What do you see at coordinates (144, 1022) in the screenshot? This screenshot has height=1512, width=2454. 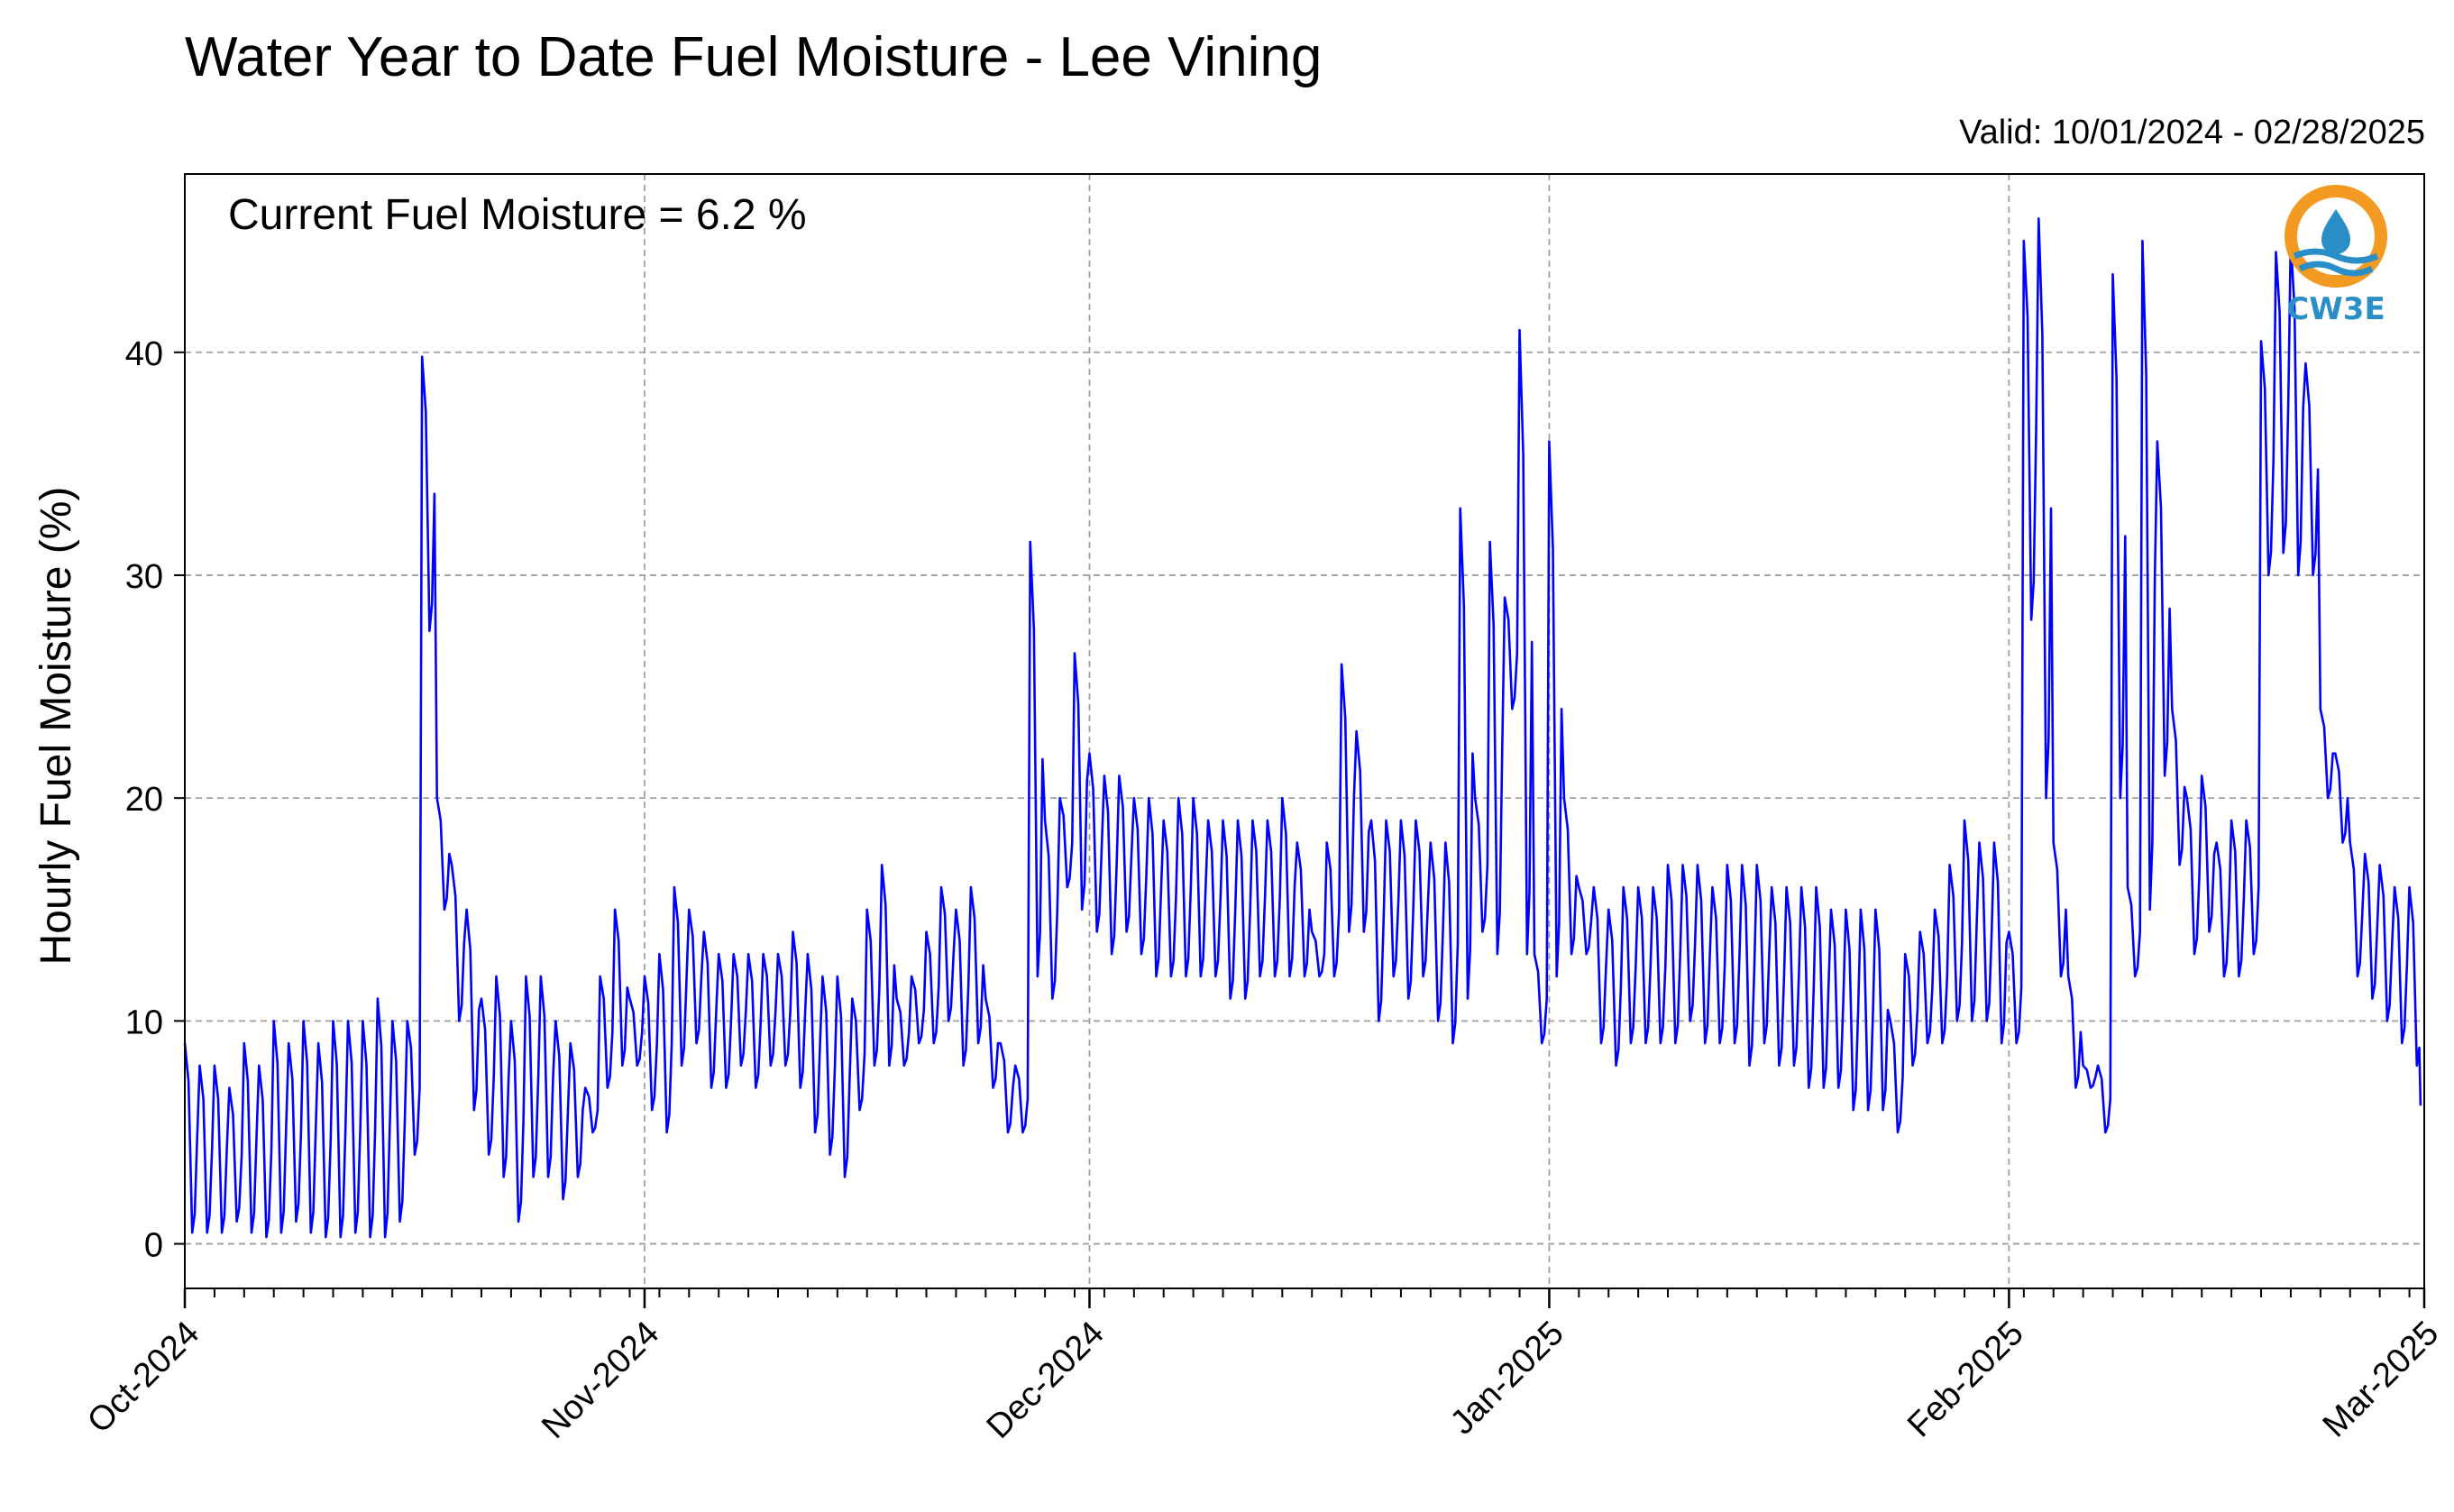 I see `y-tick-label: 10` at bounding box center [144, 1022].